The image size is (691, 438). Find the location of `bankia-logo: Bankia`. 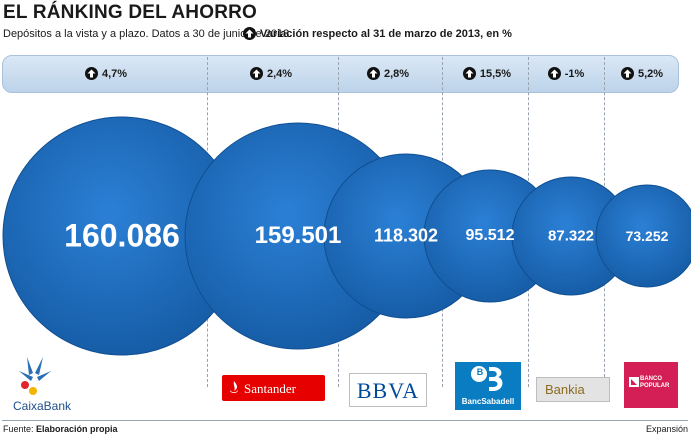

bankia-logo: Bankia is located at coordinates (573, 389).